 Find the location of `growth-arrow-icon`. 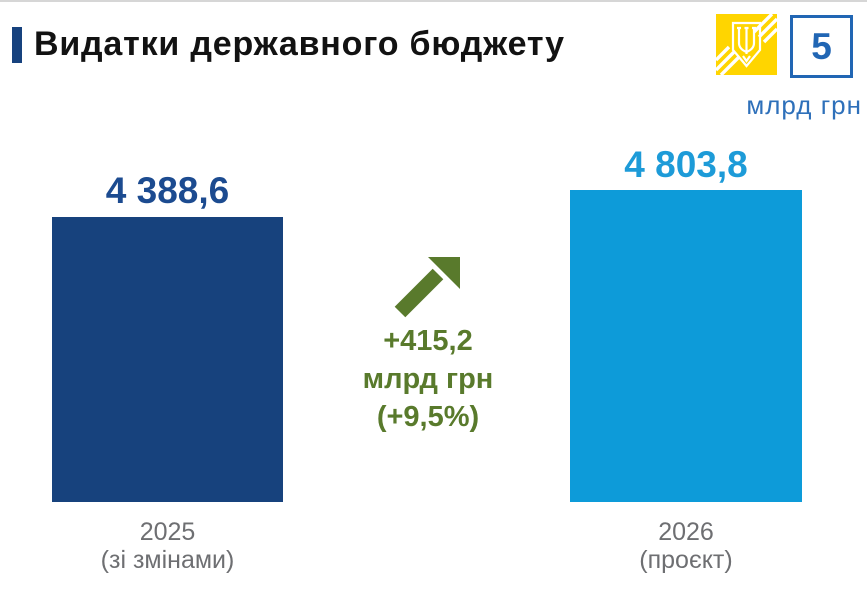

growth-arrow-icon is located at coordinates (426, 288).